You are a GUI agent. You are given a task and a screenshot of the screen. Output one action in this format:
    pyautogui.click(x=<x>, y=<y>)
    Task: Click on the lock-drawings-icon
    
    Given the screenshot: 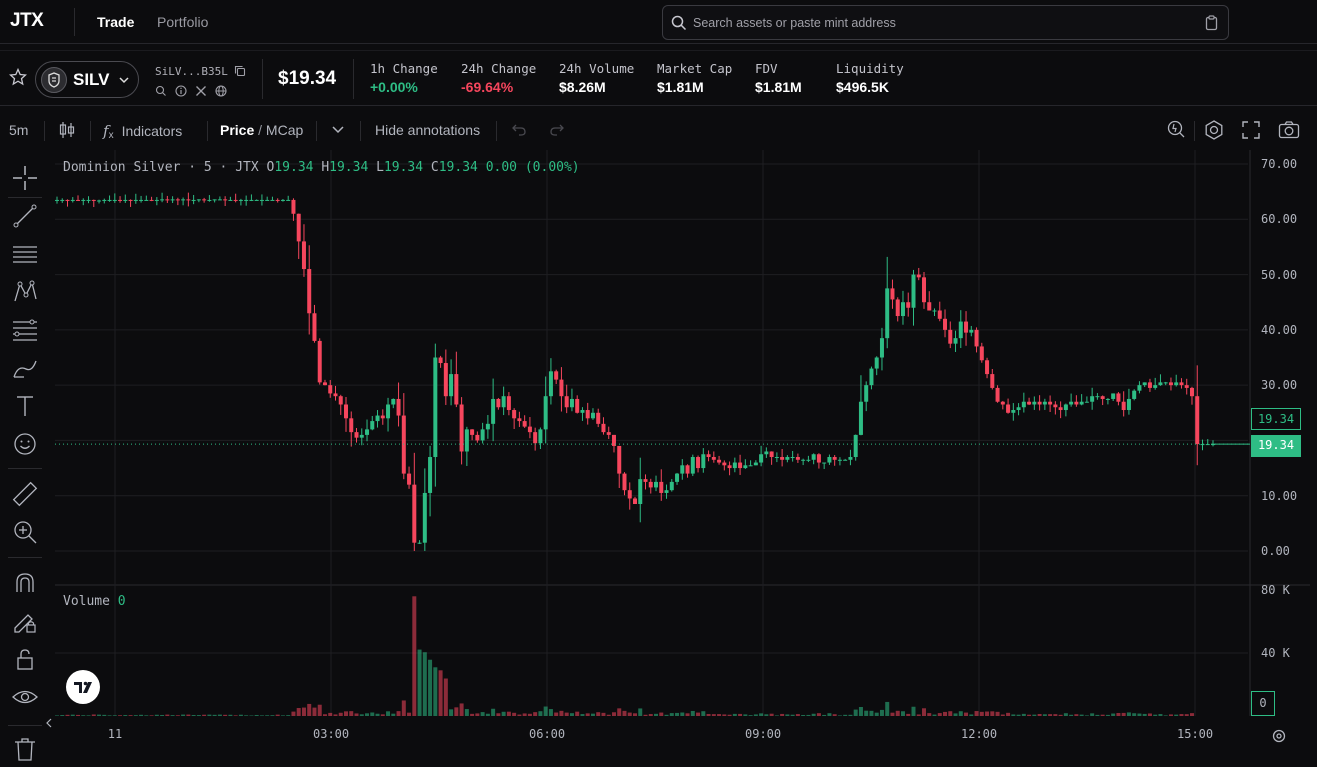 What is the action you would take?
    pyautogui.click(x=25, y=621)
    